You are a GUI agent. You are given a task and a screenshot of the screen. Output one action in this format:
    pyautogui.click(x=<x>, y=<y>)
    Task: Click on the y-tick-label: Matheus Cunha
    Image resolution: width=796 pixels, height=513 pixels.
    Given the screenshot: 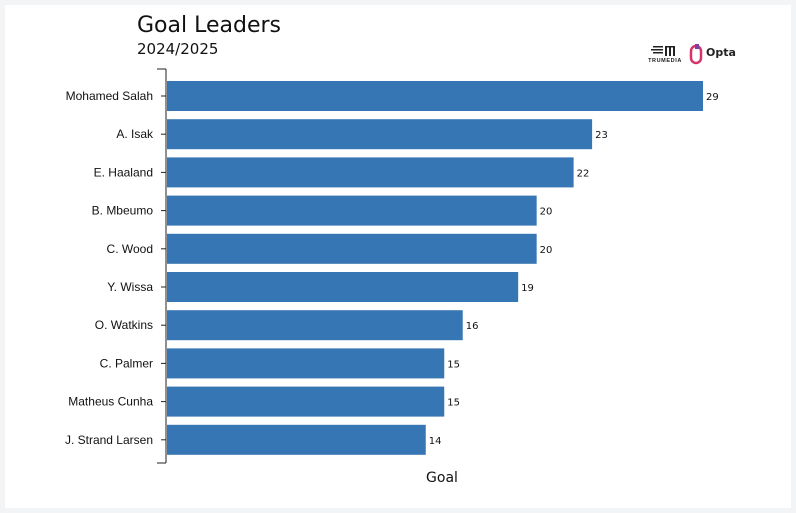 What is the action you would take?
    pyautogui.click(x=110, y=402)
    